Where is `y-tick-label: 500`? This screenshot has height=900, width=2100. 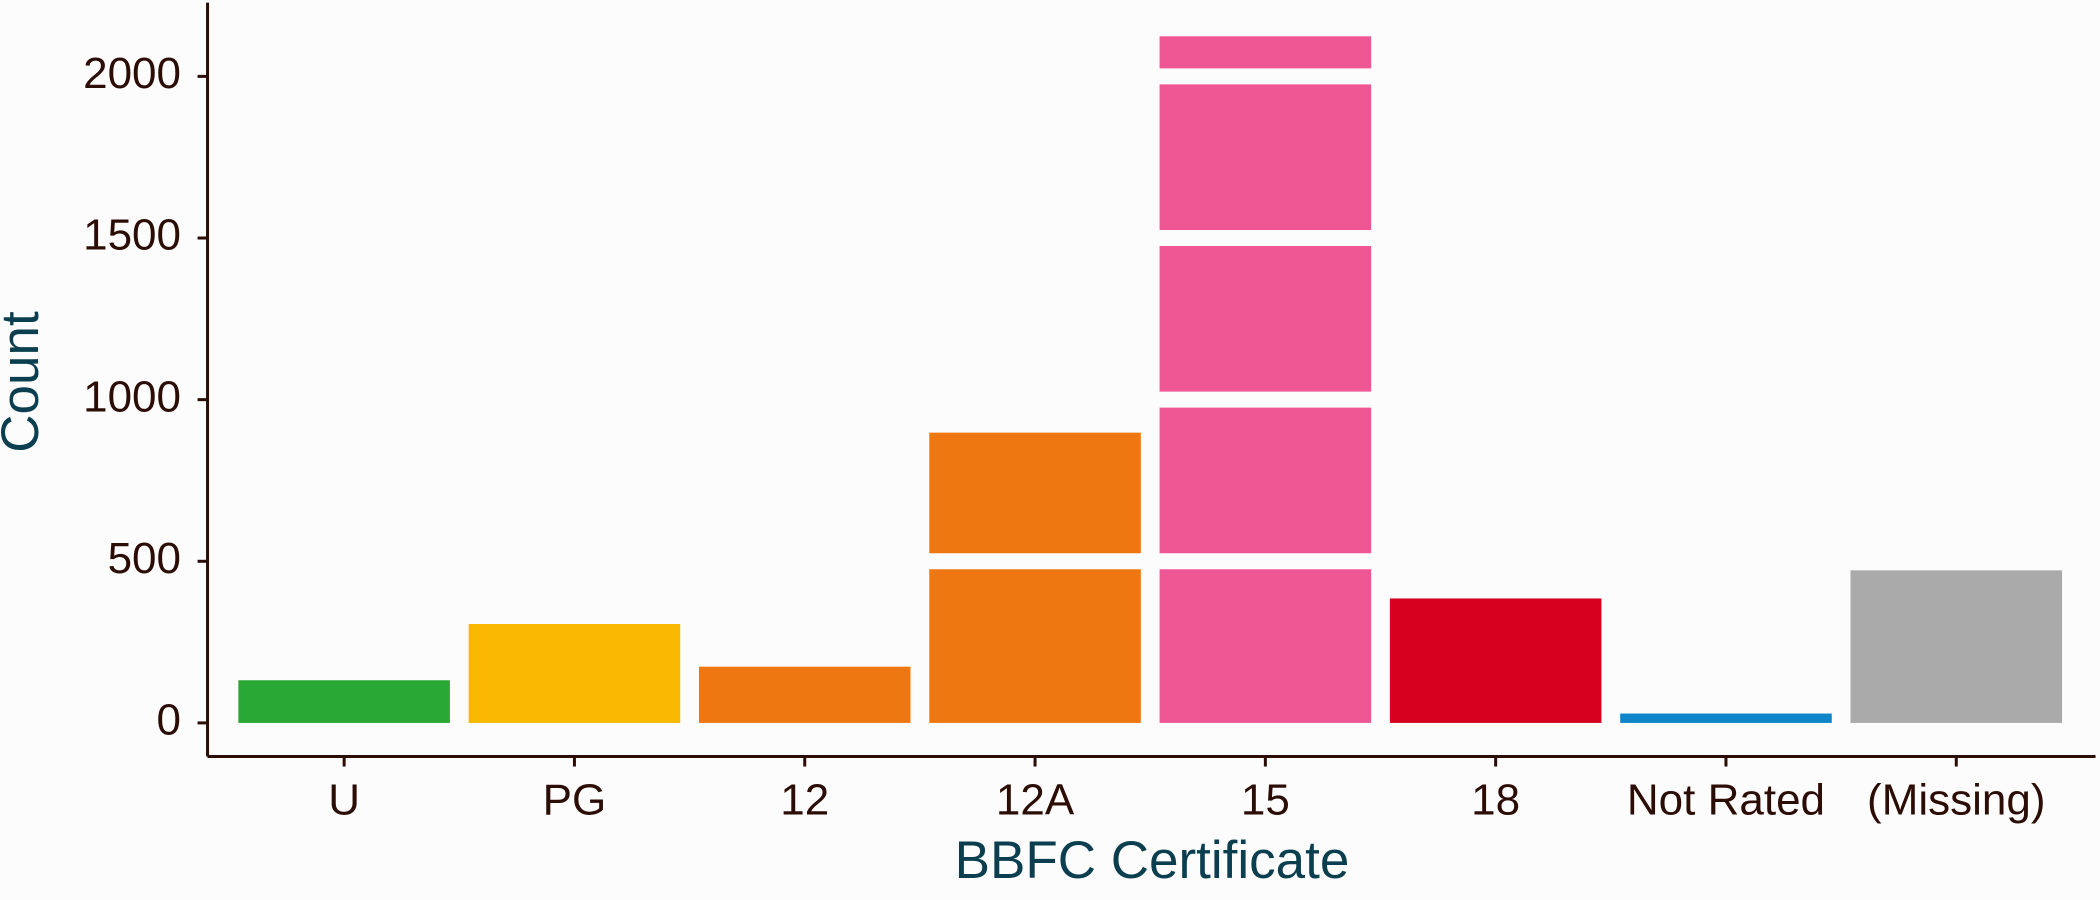 y-tick-label: 500 is located at coordinates (144, 558).